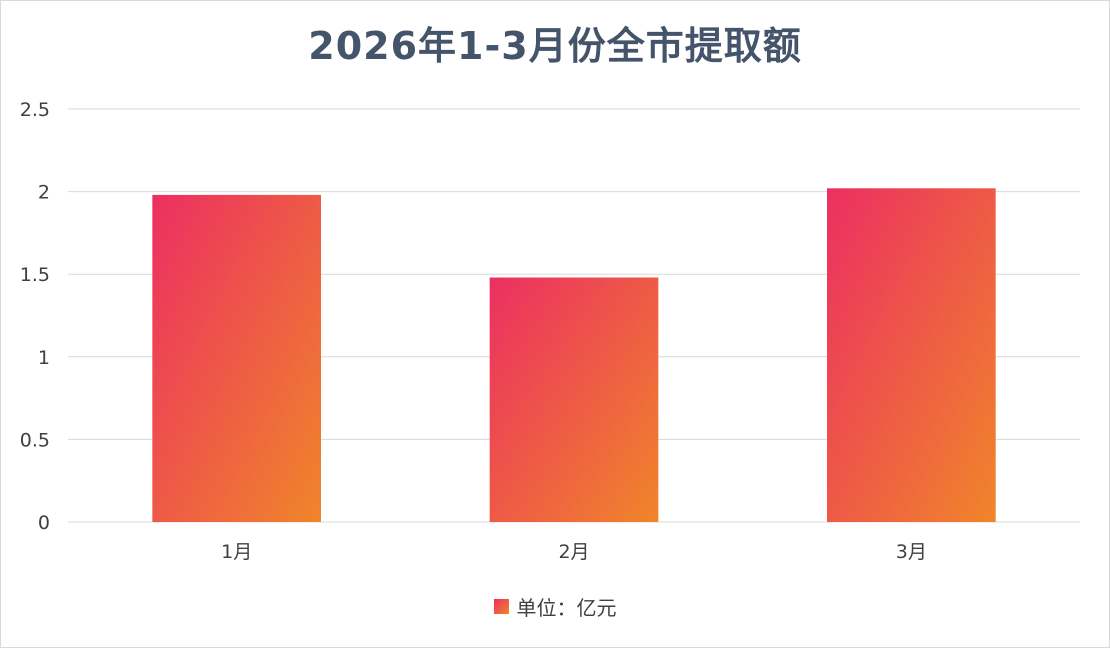  I want to click on x-tick-label: 2月, so click(573, 552).